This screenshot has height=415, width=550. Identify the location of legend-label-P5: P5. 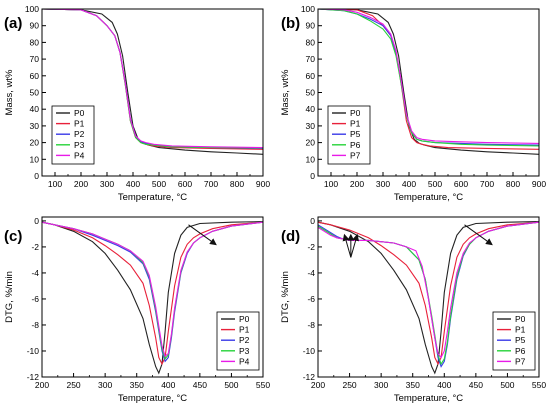
(355, 134).